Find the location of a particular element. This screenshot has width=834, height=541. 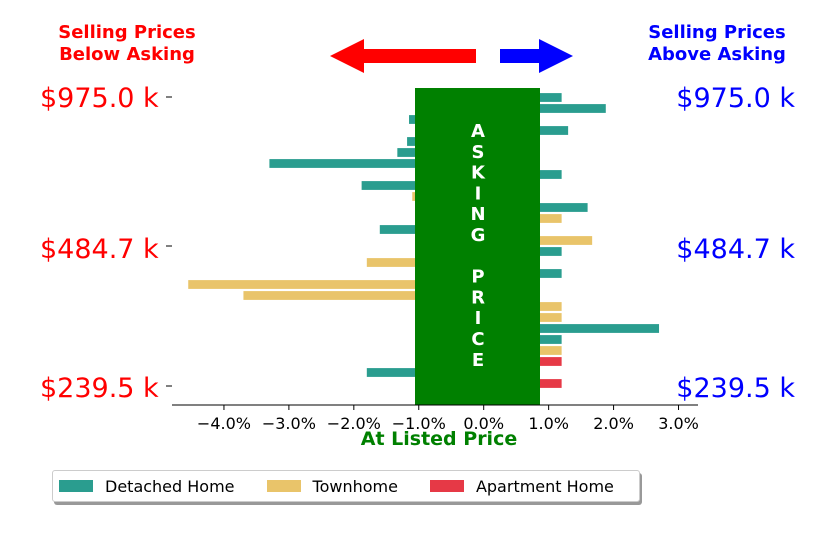

x-tick-label-3: −1.0% is located at coordinates (419, 423).